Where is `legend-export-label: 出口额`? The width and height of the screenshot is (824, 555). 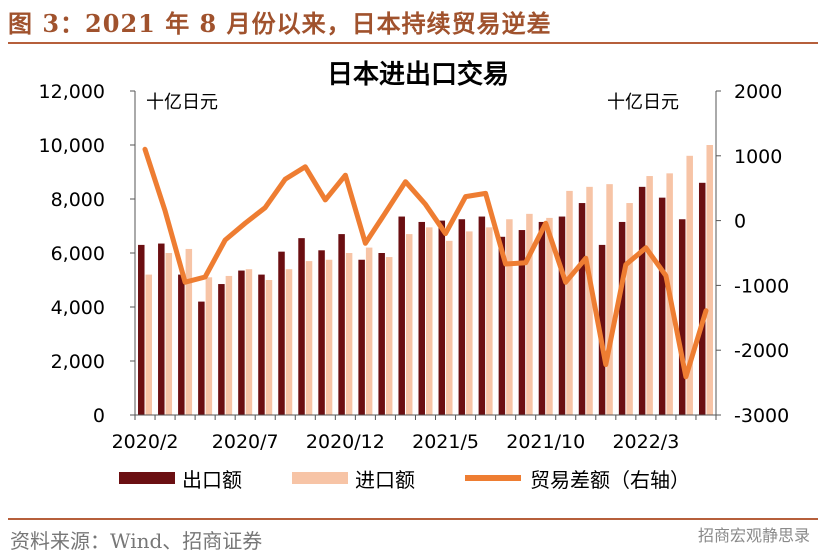 legend-export-label: 出口额 is located at coordinates (212, 480).